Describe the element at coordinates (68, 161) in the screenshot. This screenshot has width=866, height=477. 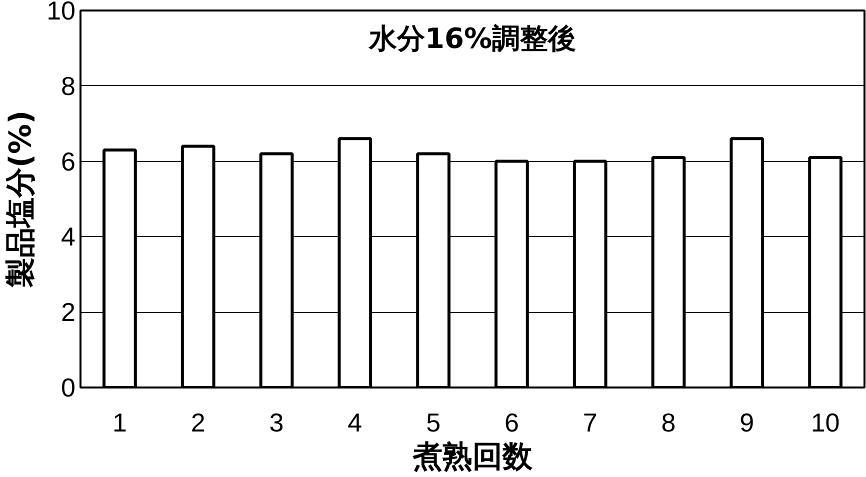
I see `y-tick-label: 6` at that location.